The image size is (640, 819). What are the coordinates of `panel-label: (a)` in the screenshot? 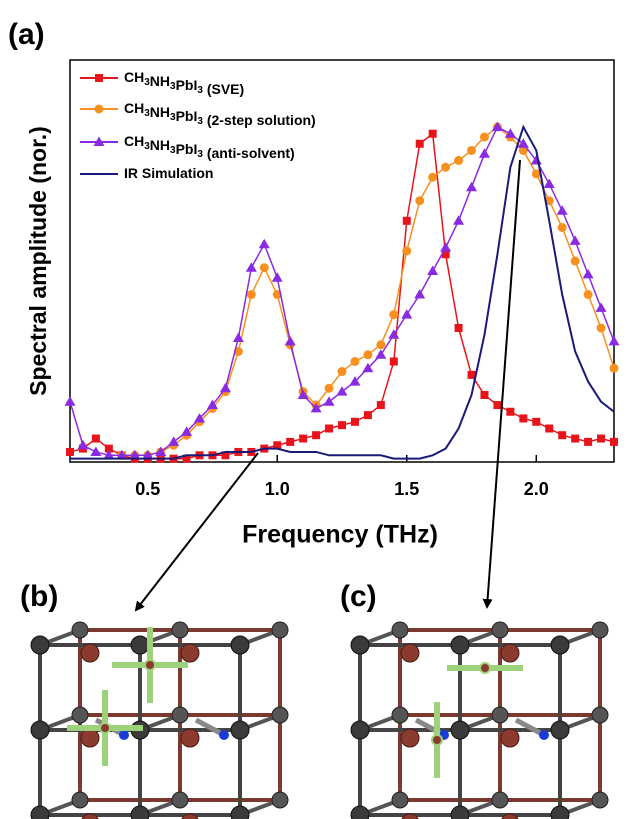 It's located at (26, 34).